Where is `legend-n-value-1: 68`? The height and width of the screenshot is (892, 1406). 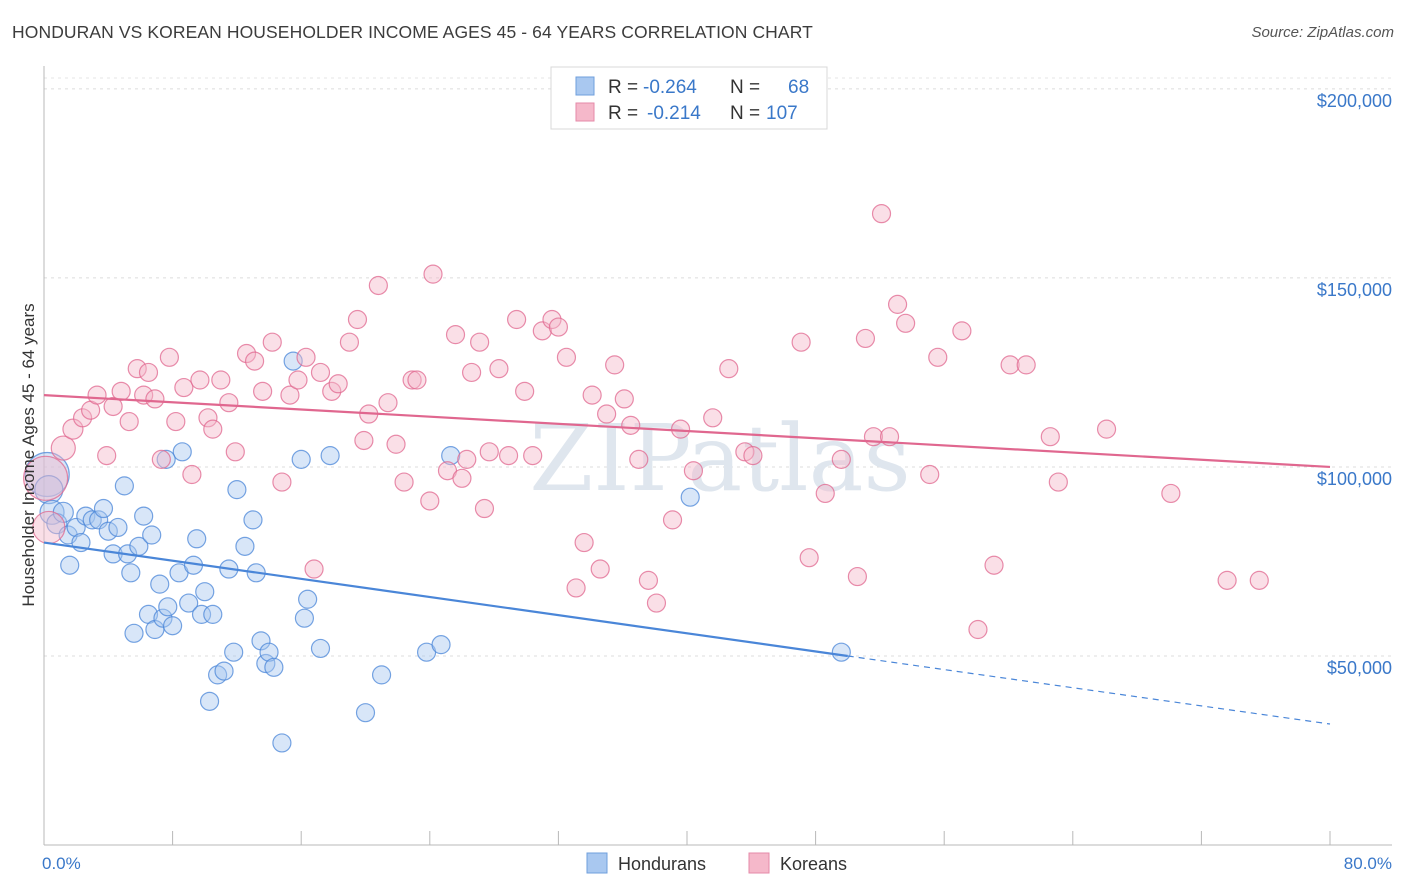
legend-n-value-1: 68 is located at coordinates (798, 87).